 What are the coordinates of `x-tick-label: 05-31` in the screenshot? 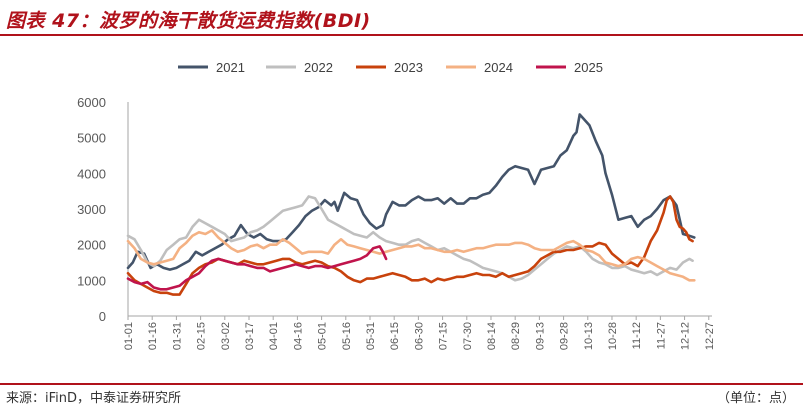 It's located at (371, 336).